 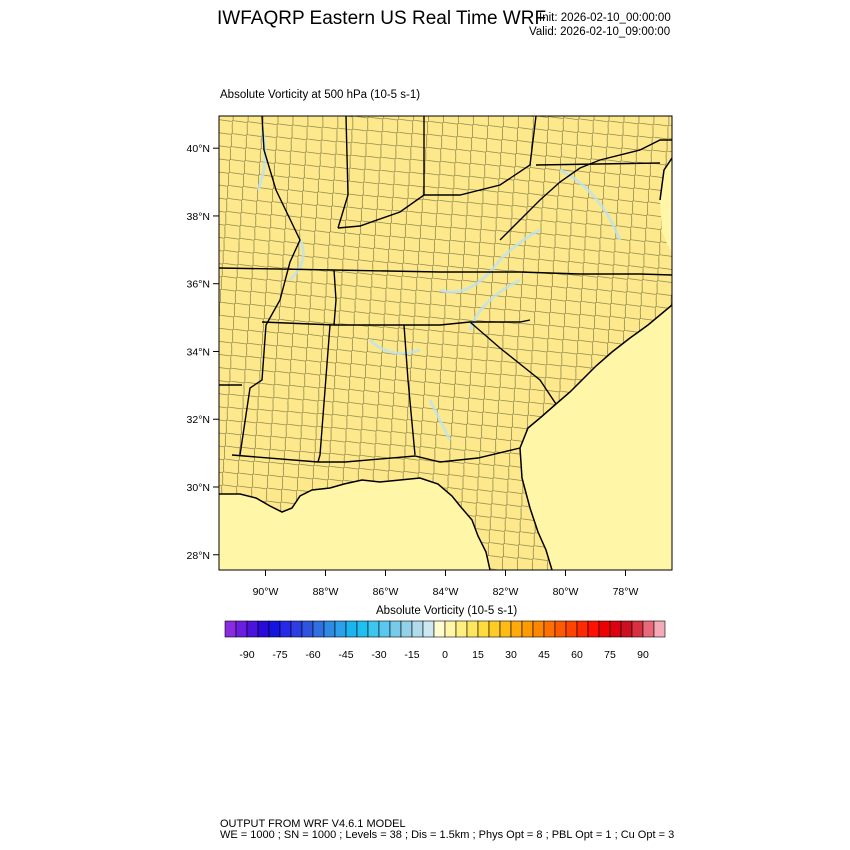 I want to click on colorbar-tick-label: 15, so click(x=478, y=655).